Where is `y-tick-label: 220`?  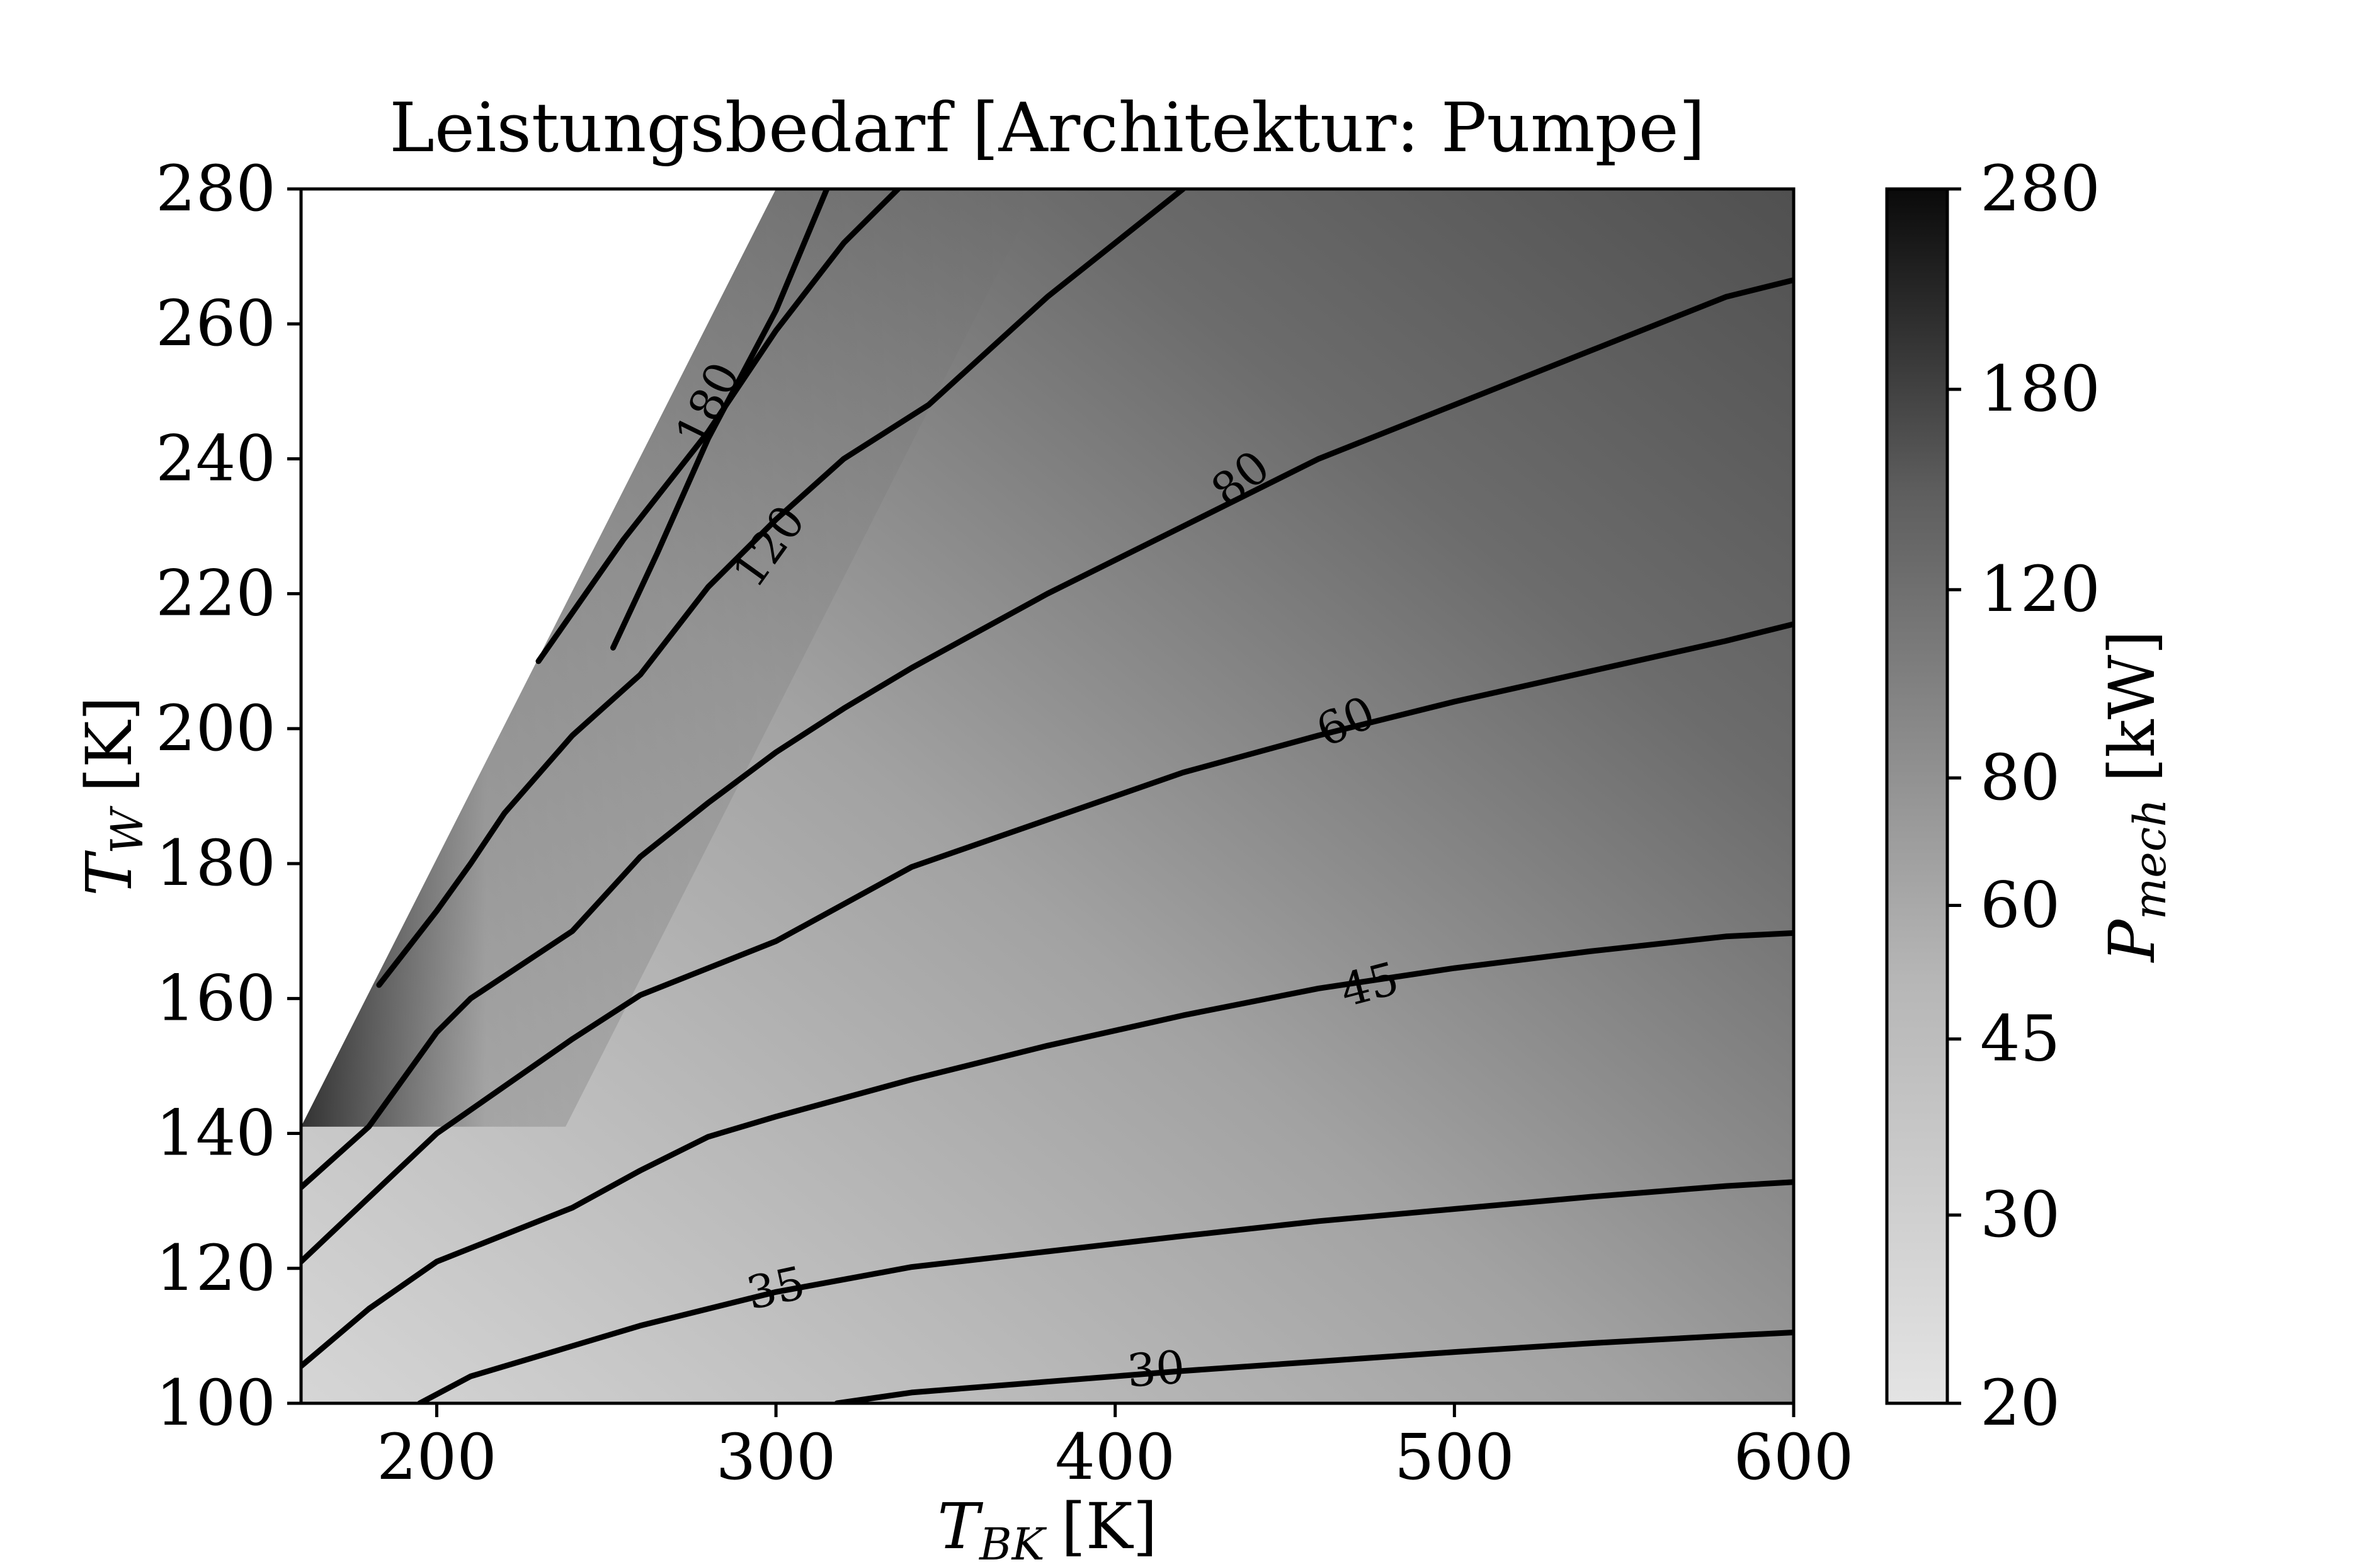 y-tick-label: 220 is located at coordinates (216, 593).